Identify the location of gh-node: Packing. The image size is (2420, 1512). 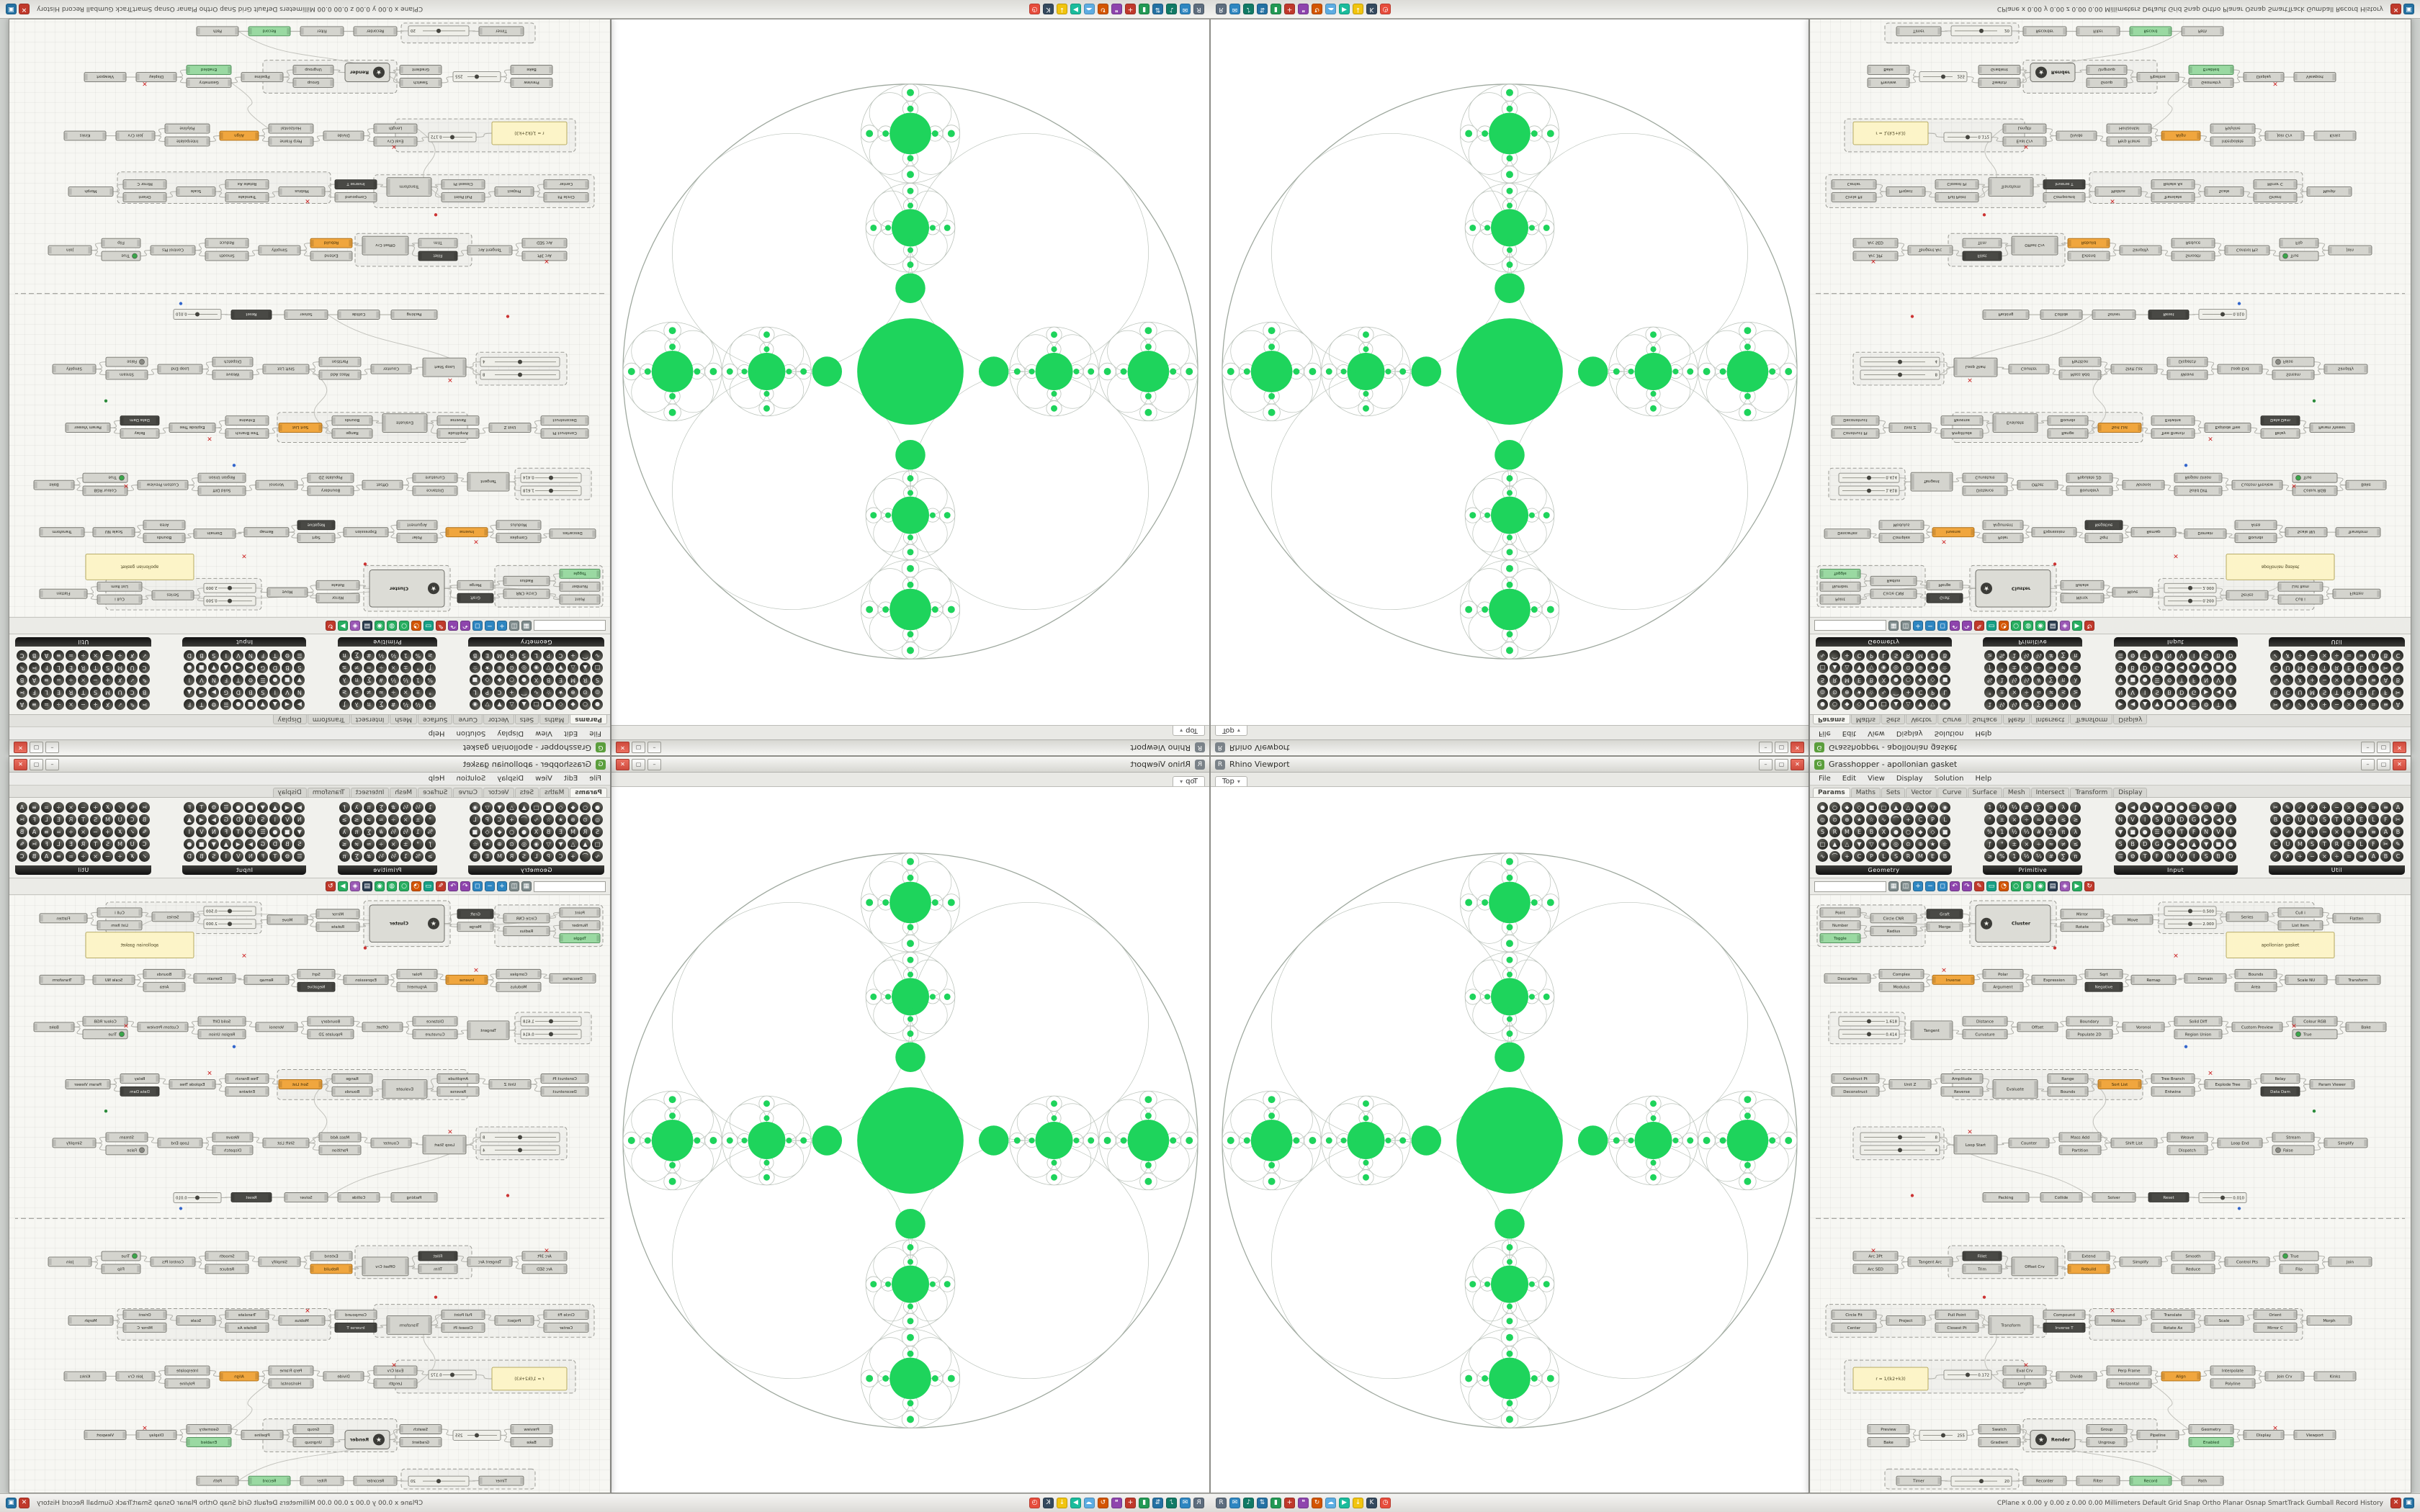
(414, 315).